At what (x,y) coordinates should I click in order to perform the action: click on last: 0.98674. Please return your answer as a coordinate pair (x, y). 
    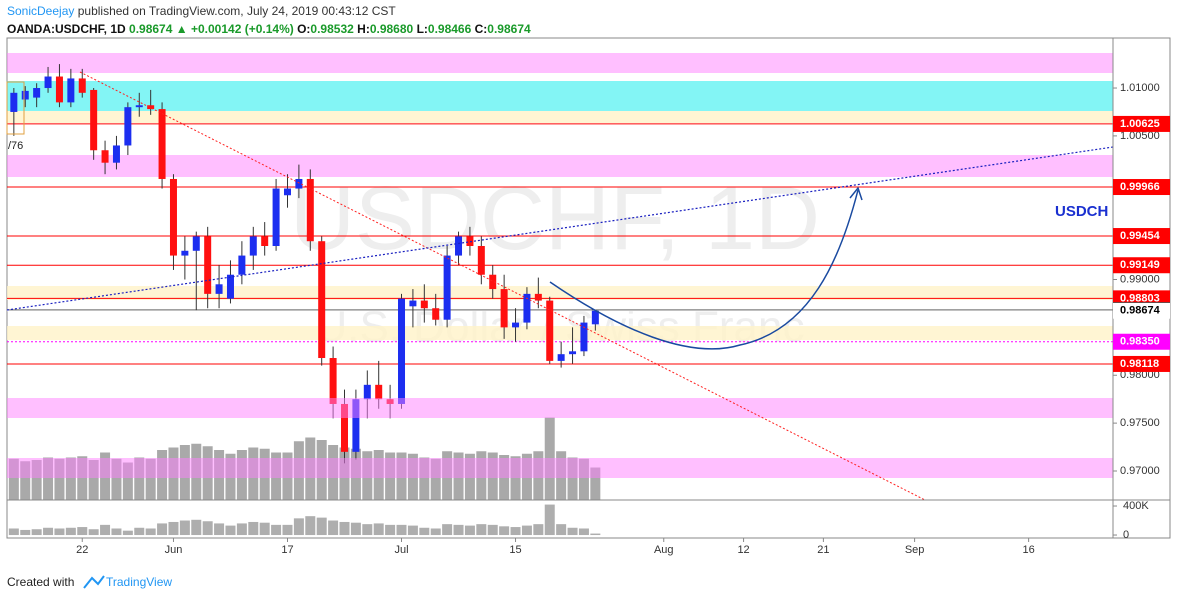
    Looking at the image, I should click on (151, 29).